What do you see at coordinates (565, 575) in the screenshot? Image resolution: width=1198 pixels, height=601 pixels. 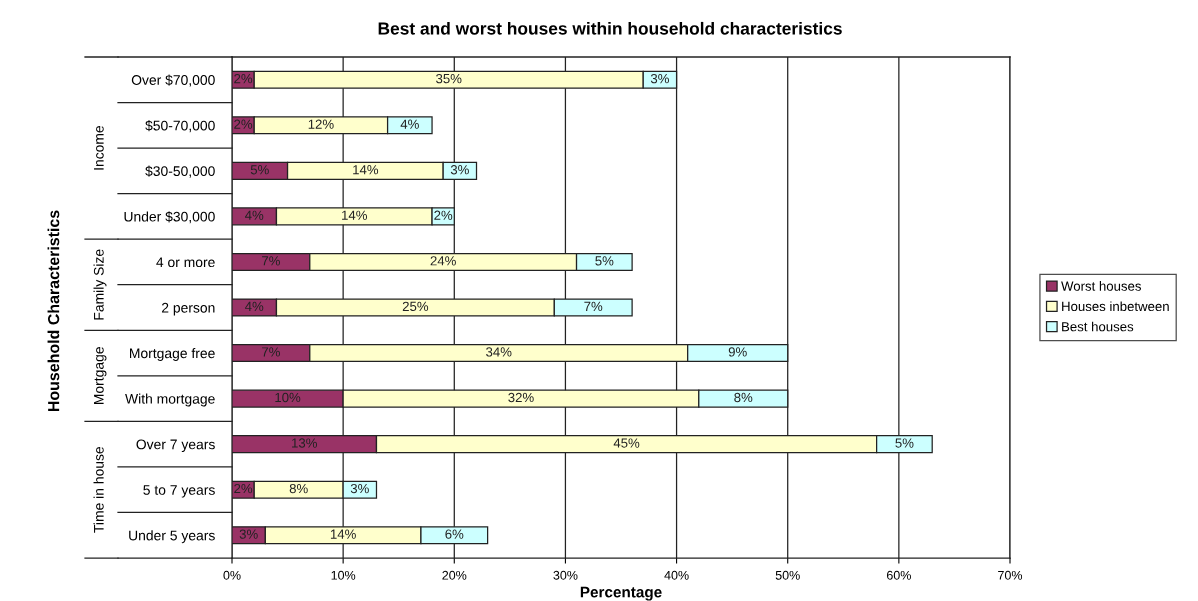 I see `x-tick-label: 30%` at bounding box center [565, 575].